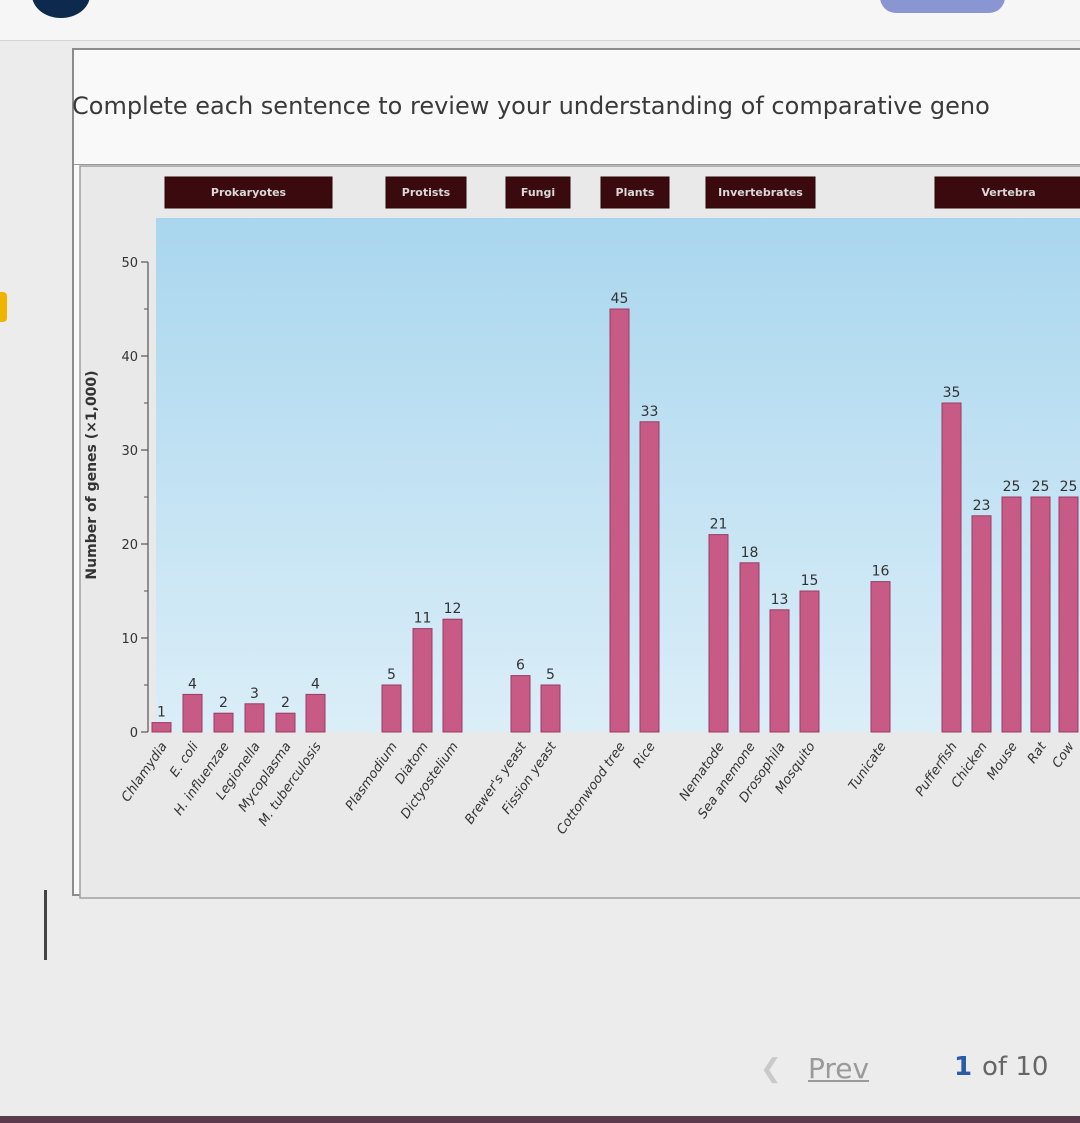 The image size is (1080, 1123). I want to click on bar-value-label: 21, so click(719, 525).